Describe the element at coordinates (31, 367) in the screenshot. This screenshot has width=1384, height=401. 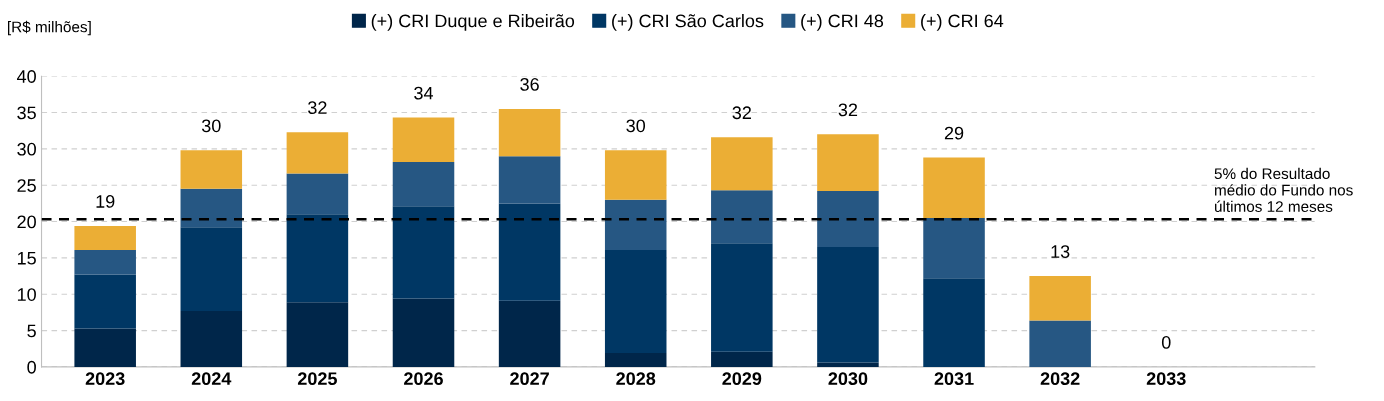
I see `y-tick-label: 0` at that location.